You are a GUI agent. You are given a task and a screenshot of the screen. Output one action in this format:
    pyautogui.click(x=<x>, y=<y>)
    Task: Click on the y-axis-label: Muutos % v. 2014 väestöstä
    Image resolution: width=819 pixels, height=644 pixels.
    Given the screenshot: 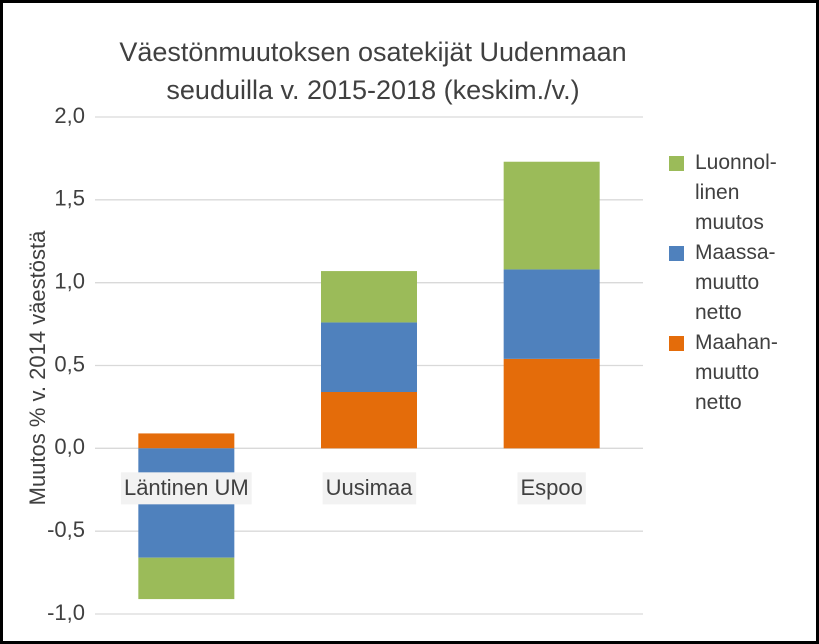 What is the action you would take?
    pyautogui.click(x=37, y=368)
    